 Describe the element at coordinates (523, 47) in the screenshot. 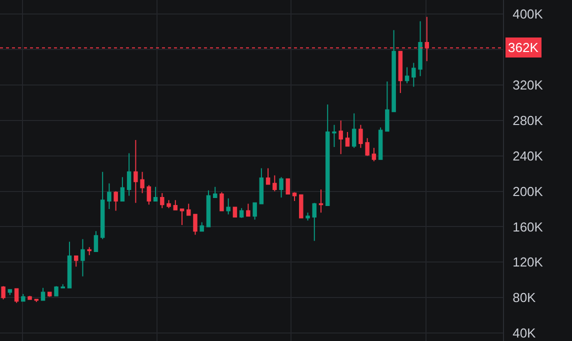

I see `ref-line-label: 362K` at that location.